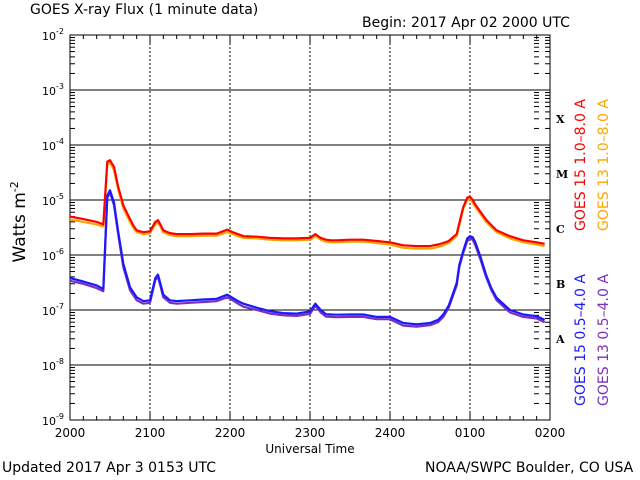 The height and width of the screenshot is (480, 640). Describe the element at coordinates (109, 468) in the screenshot. I see `updated-time: Updated 2017 Apr 3 0153 UTC` at that location.